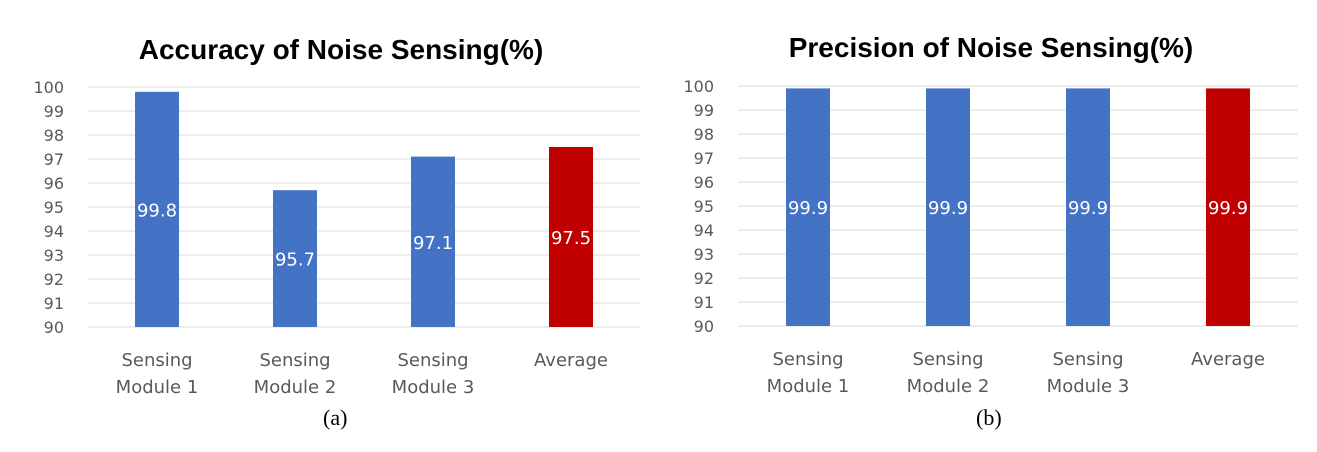 Image resolution: width=1317 pixels, height=452 pixels. I want to click on data-label: 97.1, so click(433, 243).